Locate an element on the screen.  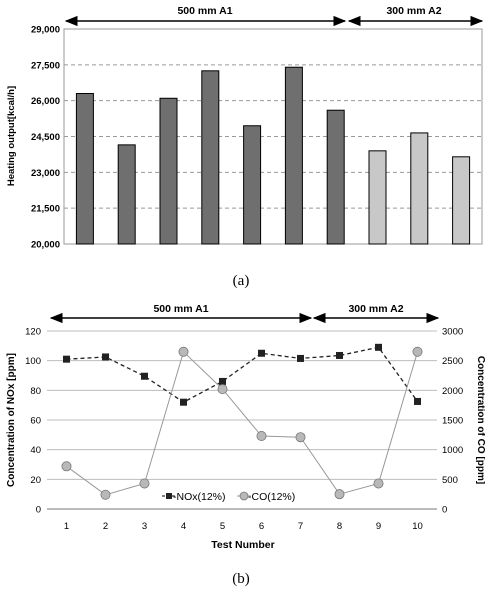
chart-b-x-tick-label: 8 is located at coordinates (339, 526).